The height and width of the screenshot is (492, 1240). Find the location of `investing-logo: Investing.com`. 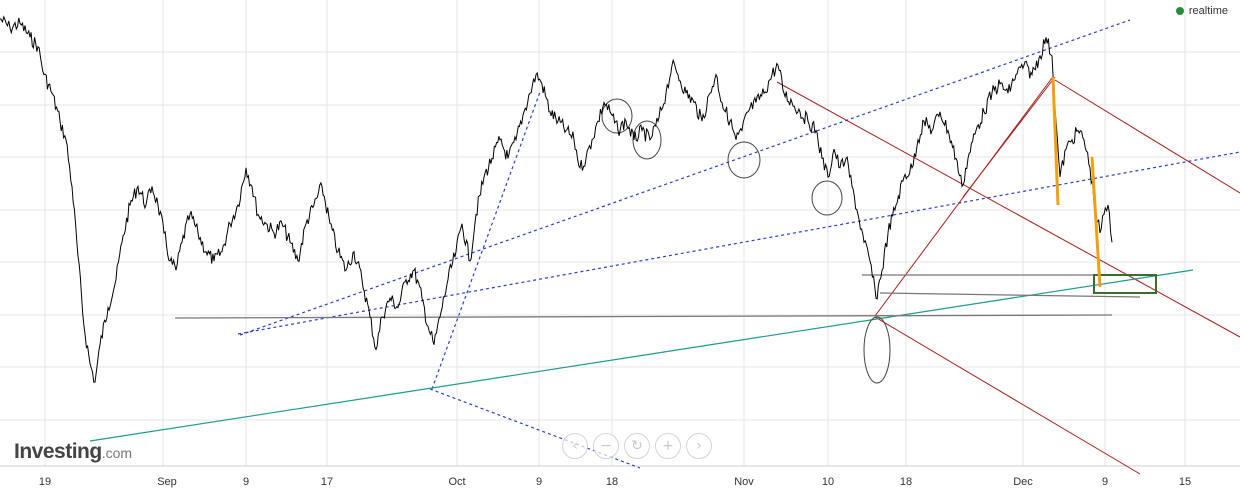

investing-logo: Investing.com is located at coordinates (73, 452).